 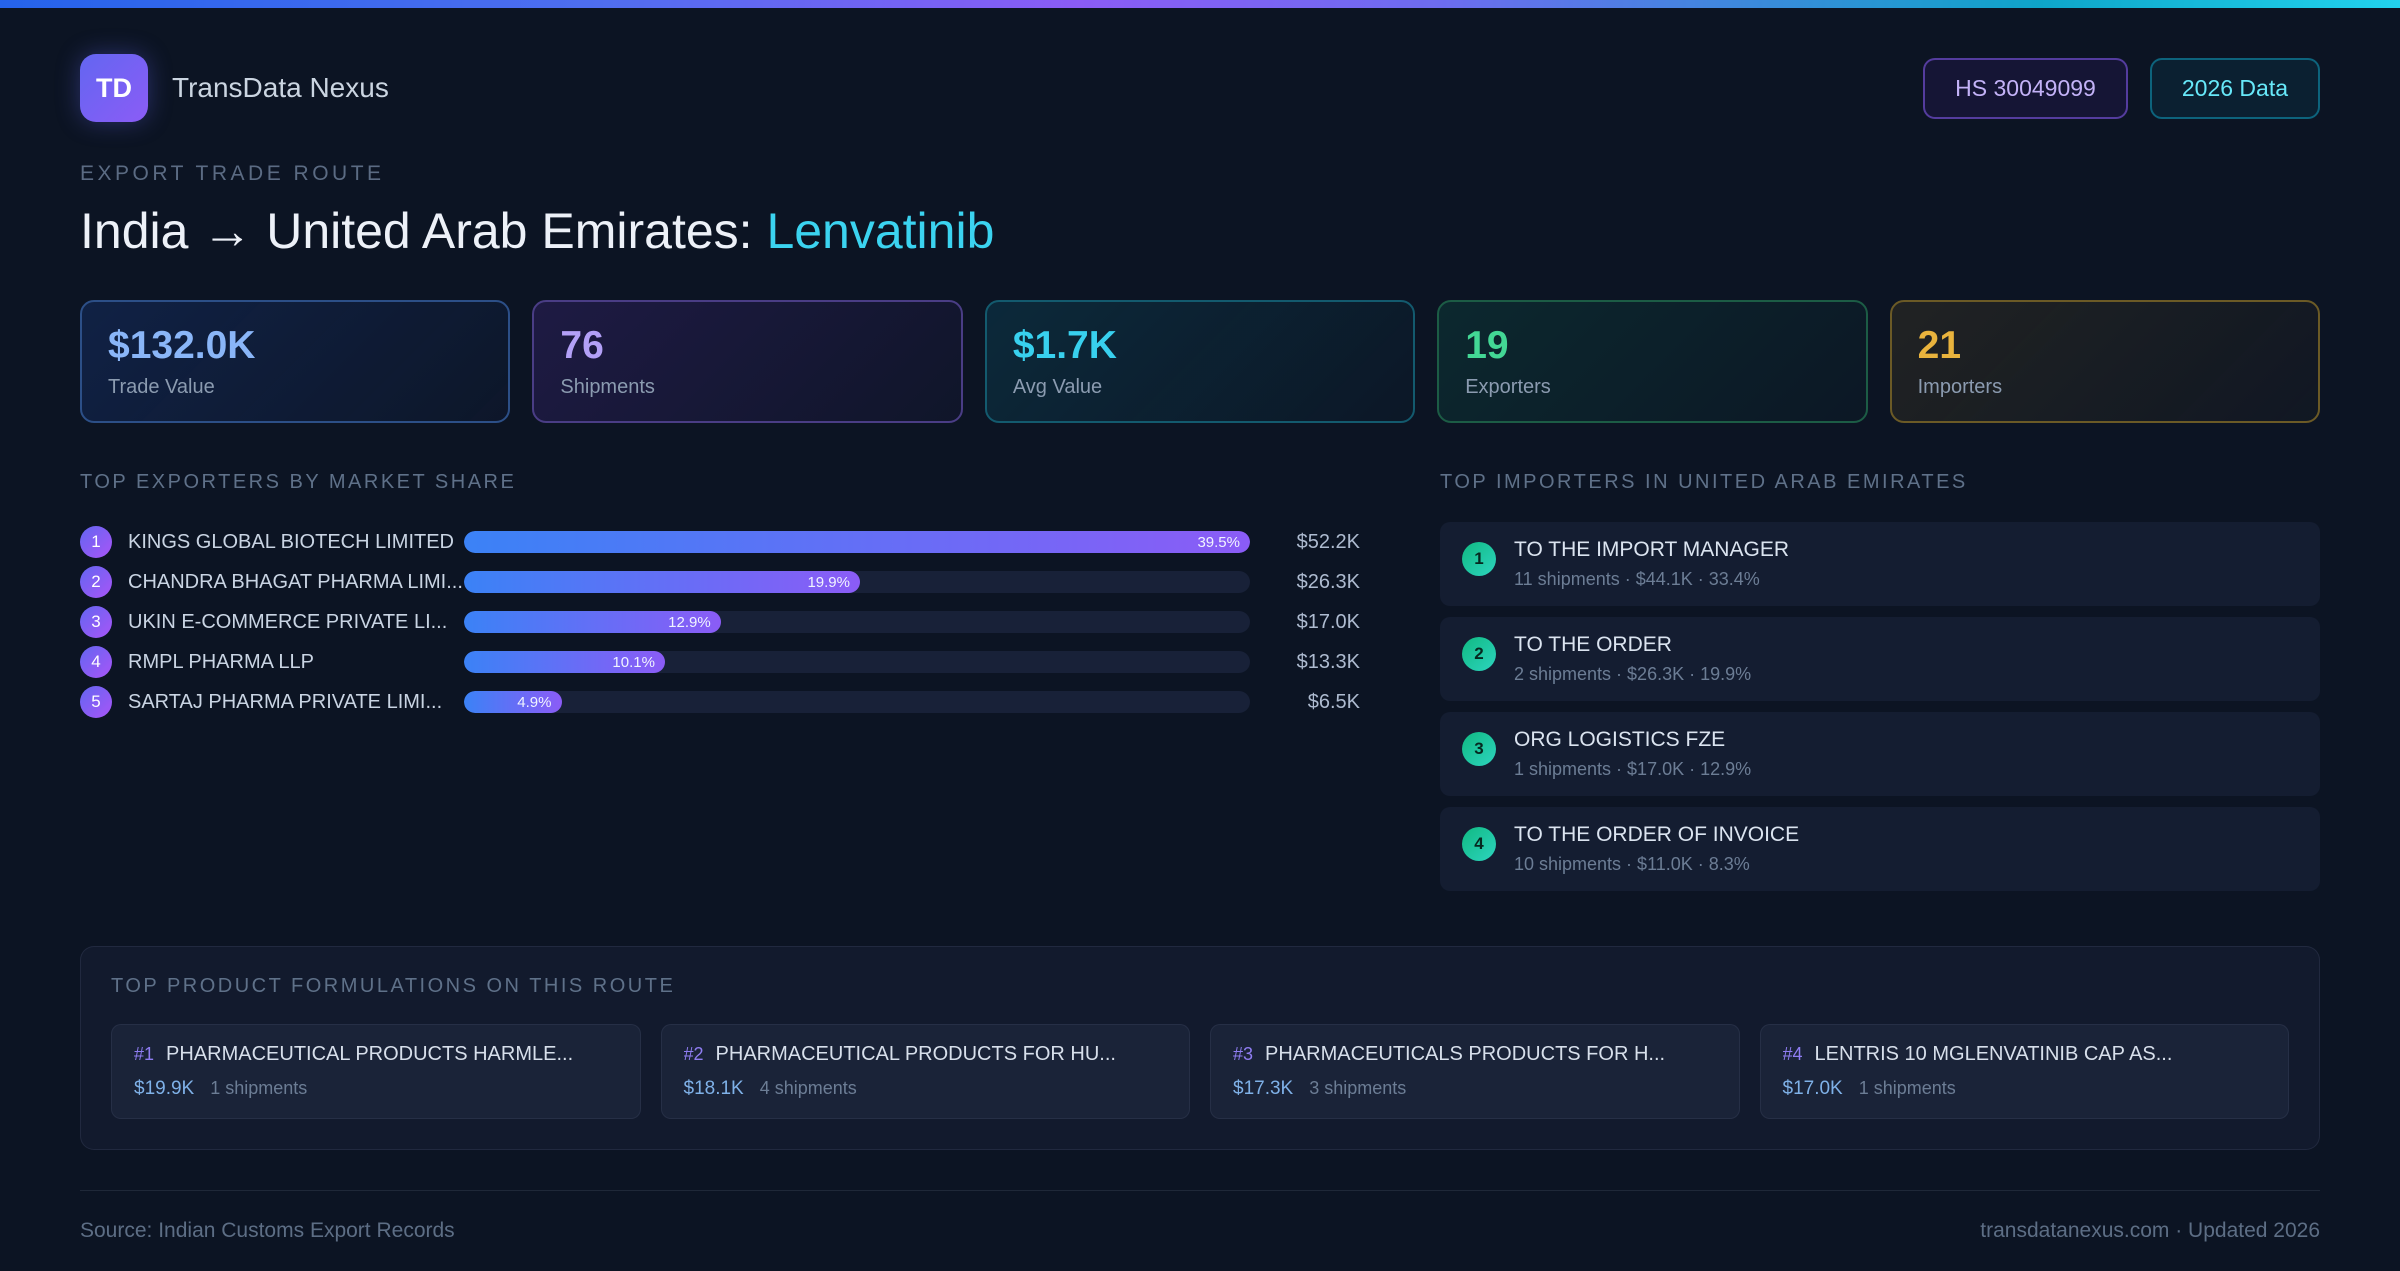 What do you see at coordinates (267, 1230) in the screenshot?
I see `footer-source: Source: Indian Customs Export Records` at bounding box center [267, 1230].